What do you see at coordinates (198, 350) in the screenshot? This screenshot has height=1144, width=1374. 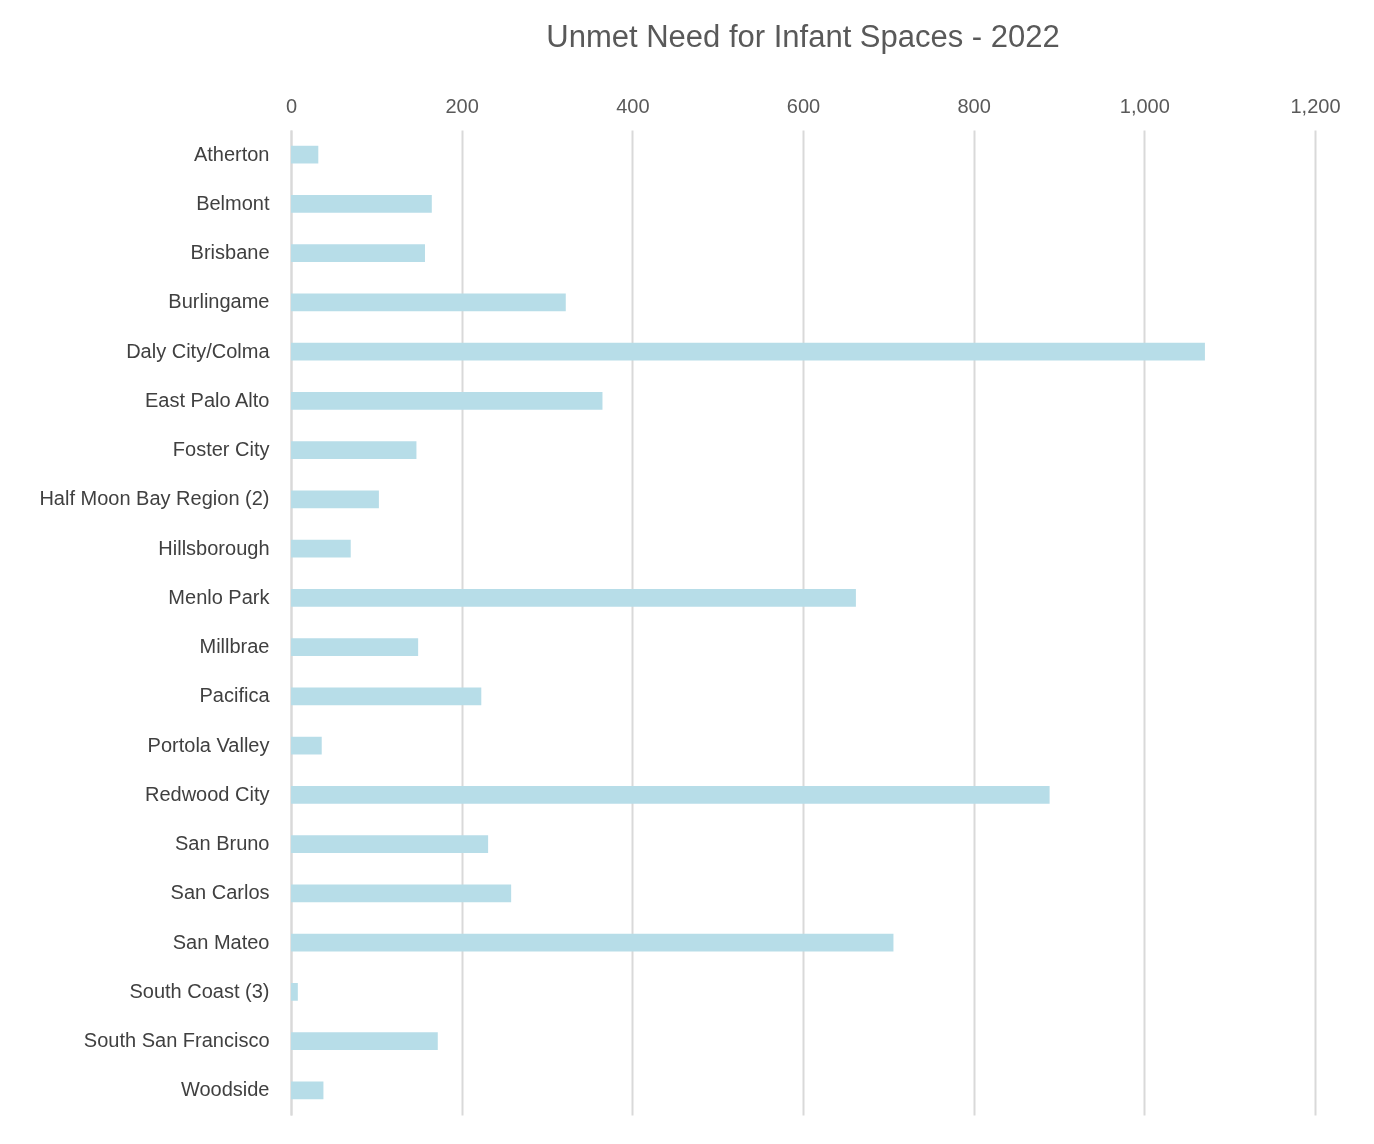 I see `y-tick-label: Daly City/Colma` at bounding box center [198, 350].